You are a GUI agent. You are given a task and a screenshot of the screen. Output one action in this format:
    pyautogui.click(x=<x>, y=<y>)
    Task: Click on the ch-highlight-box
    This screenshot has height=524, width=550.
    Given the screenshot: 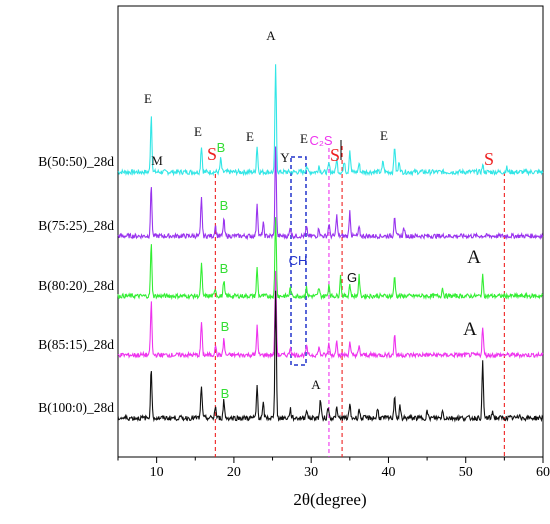 What is the action you would take?
    pyautogui.click(x=298, y=261)
    